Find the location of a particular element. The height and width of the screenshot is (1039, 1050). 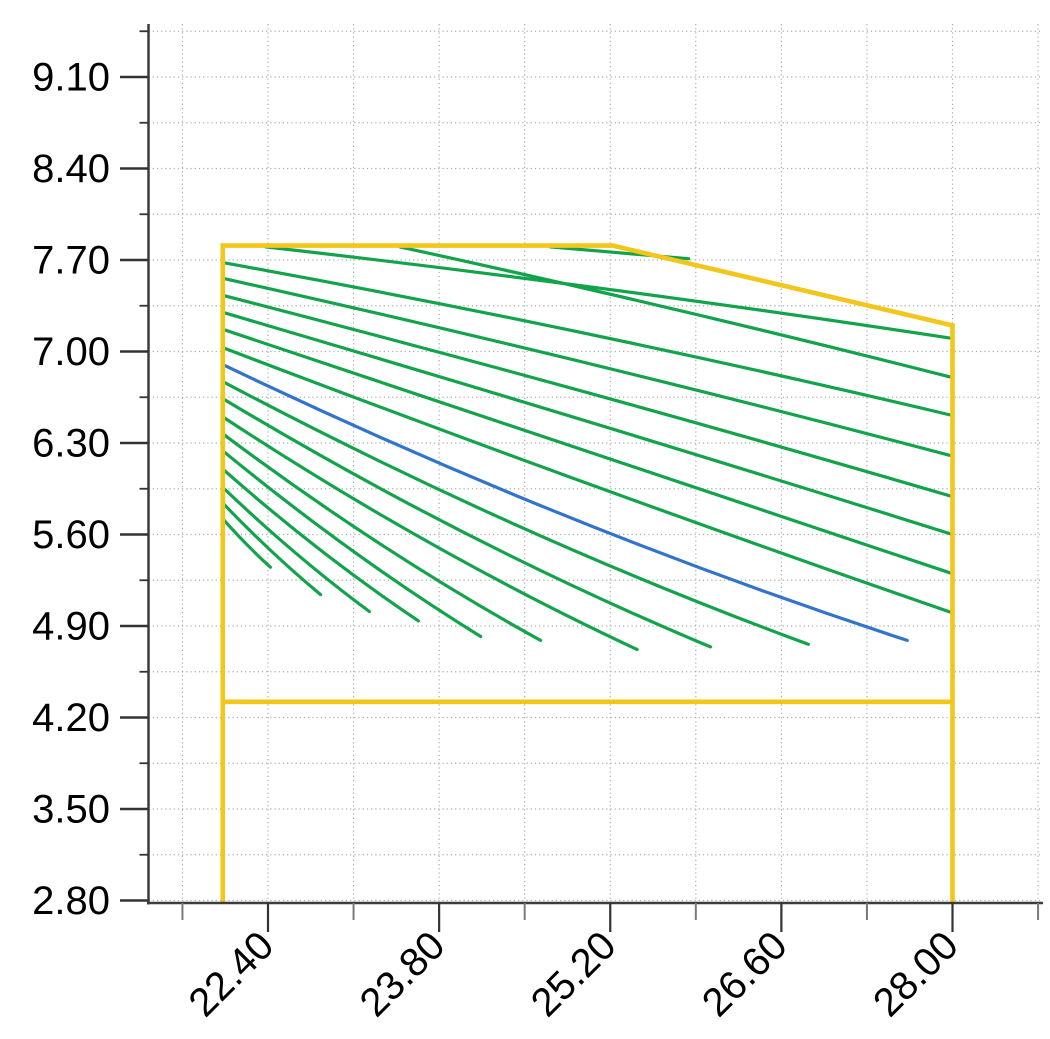

y-tick-label: 9.10 is located at coordinates (71, 78).